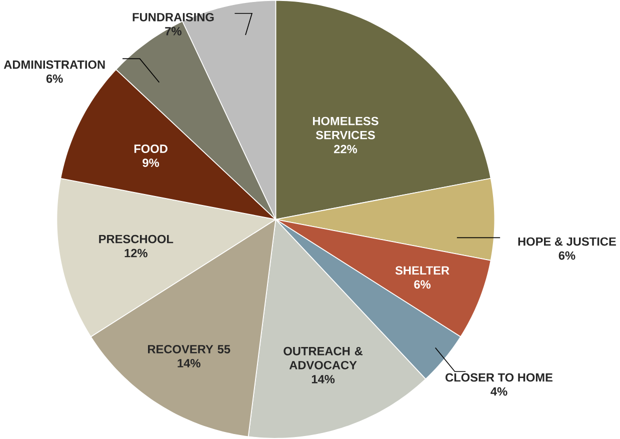 The image size is (620, 439). What do you see at coordinates (345, 128) in the screenshot?
I see `slice-label: HOMELESS SERVICES` at bounding box center [345, 128].